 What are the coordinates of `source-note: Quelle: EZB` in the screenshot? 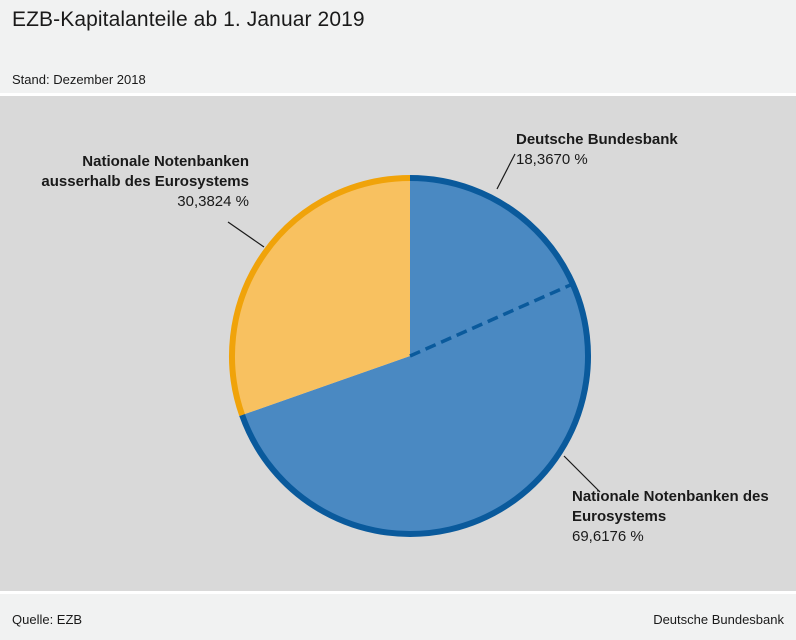 It's located at (47, 619).